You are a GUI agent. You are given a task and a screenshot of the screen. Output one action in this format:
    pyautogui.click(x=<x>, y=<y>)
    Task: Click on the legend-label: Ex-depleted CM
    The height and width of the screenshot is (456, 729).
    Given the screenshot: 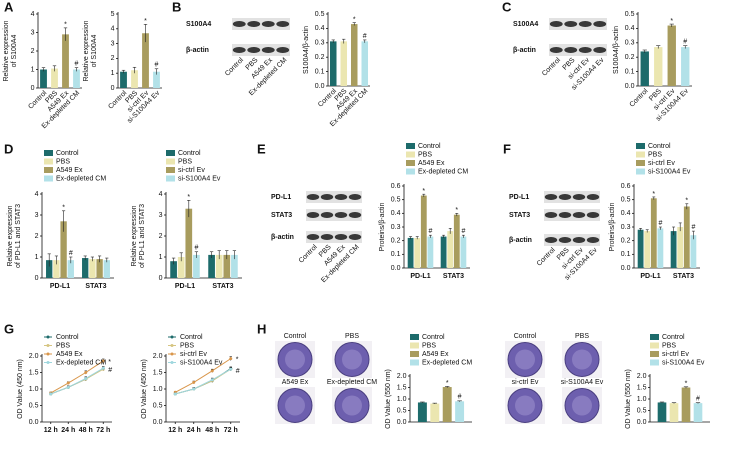 What is the action you would take?
    pyautogui.click(x=447, y=362)
    